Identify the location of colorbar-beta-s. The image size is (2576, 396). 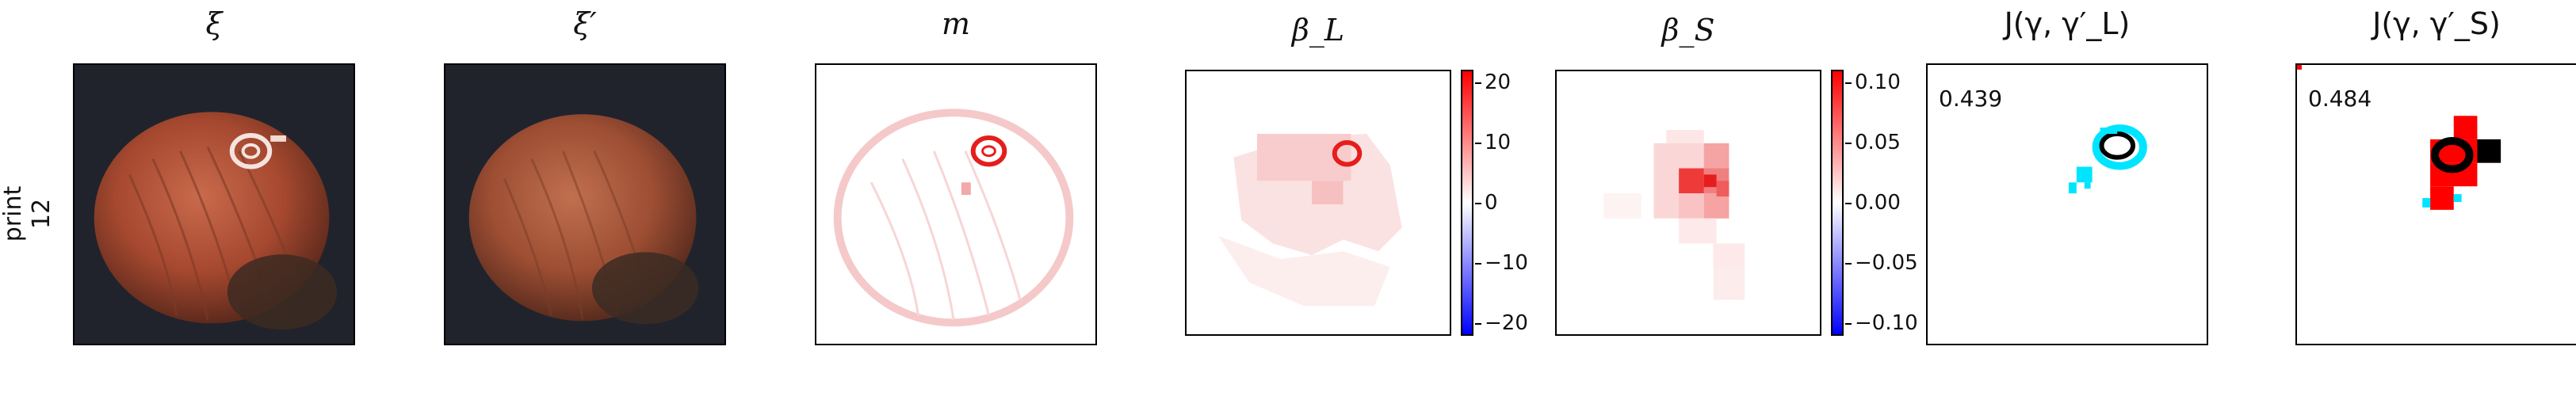
(1837, 203).